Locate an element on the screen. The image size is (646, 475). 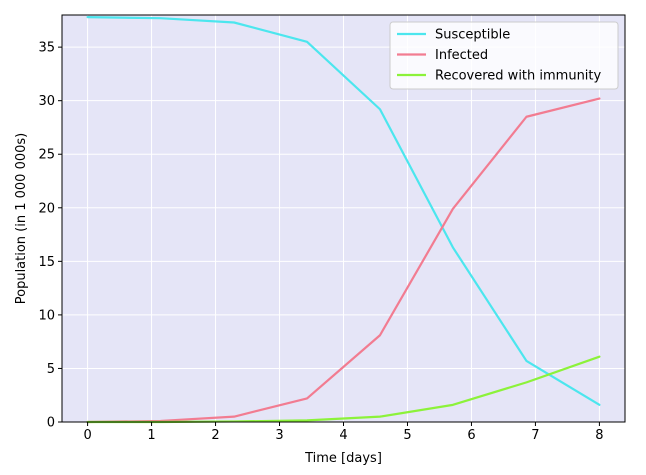
legend-label-infected: Infected is located at coordinates (461, 55).